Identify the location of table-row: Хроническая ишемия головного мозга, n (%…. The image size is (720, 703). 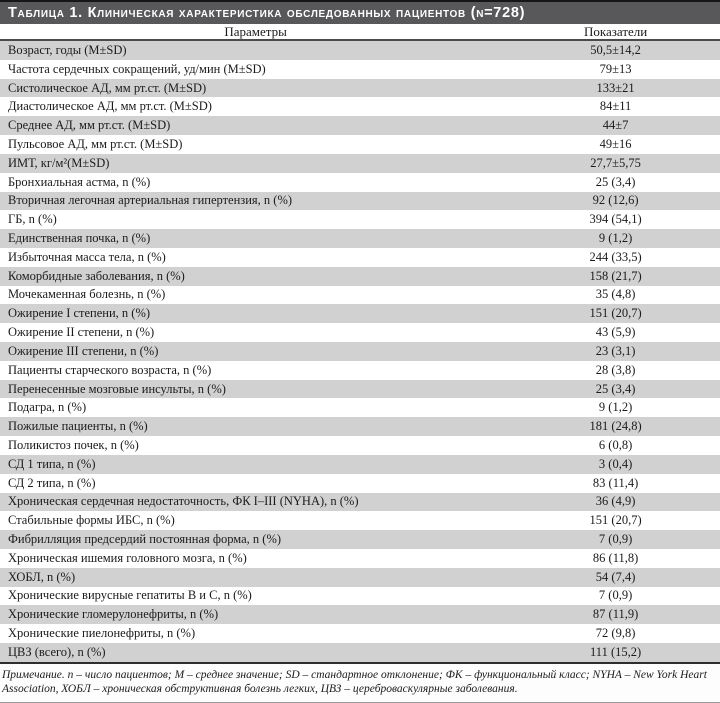
(360, 558).